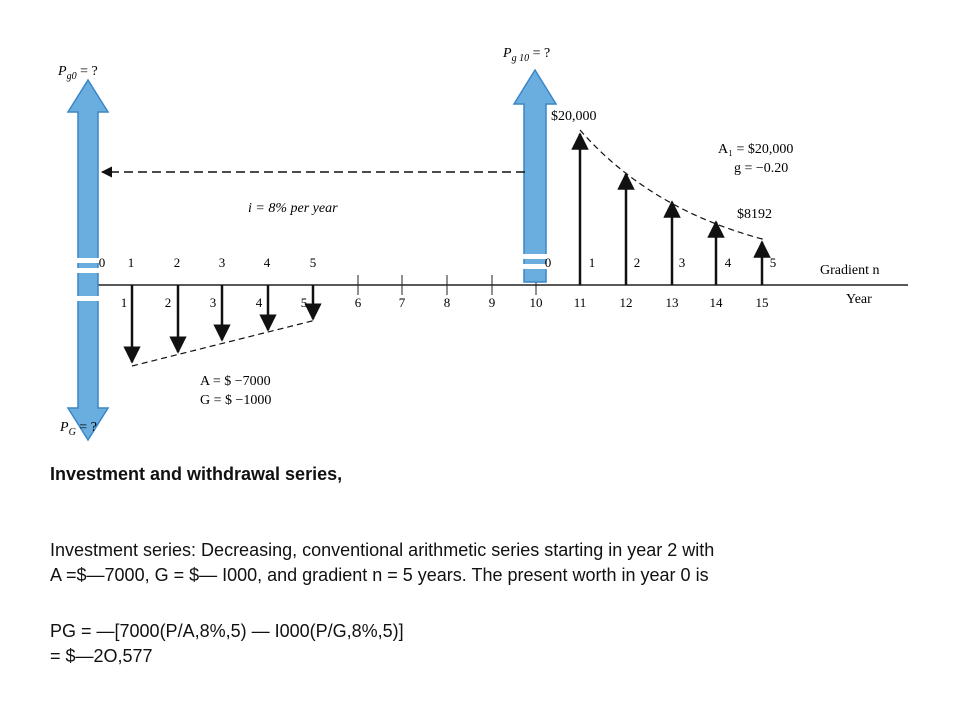  I want to click on year-numbers: 1 2 3 4 5 6 7 8 9 10 11 12 13 14 15, so click(445, 302).